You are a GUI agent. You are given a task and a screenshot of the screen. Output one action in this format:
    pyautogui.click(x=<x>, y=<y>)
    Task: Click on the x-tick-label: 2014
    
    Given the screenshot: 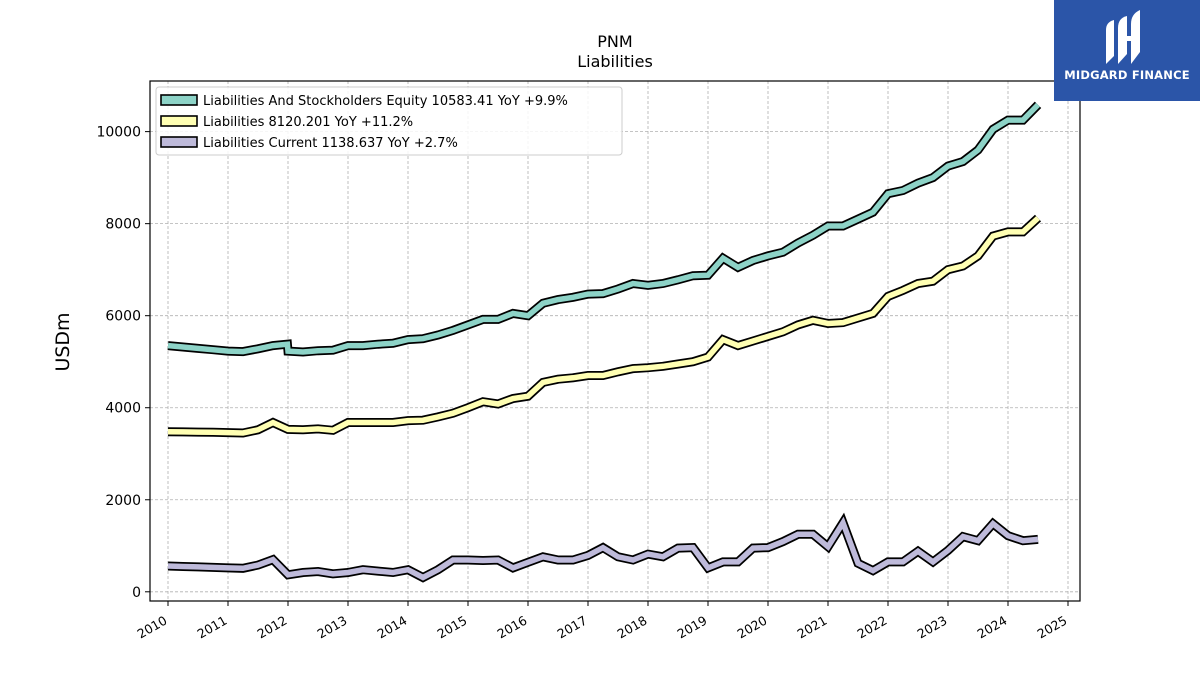 What is the action you would take?
    pyautogui.click(x=391, y=627)
    